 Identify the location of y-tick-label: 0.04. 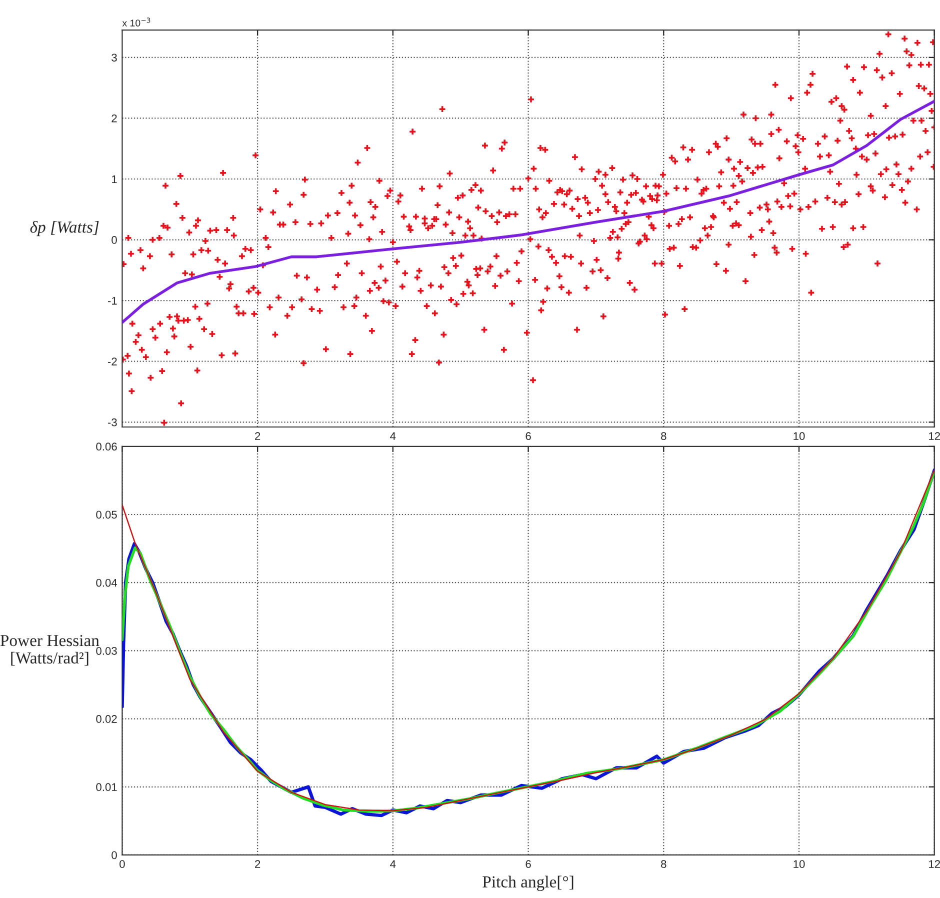
(107, 582).